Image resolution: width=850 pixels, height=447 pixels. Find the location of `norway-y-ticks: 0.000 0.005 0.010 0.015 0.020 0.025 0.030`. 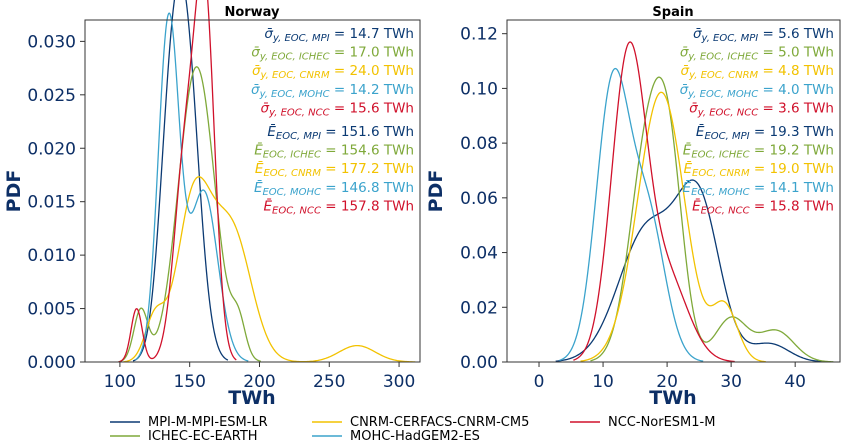

norway-y-ticks: 0.000 0.005 0.010 0.015 0.020 0.025 0.030 is located at coordinates (56, 202).